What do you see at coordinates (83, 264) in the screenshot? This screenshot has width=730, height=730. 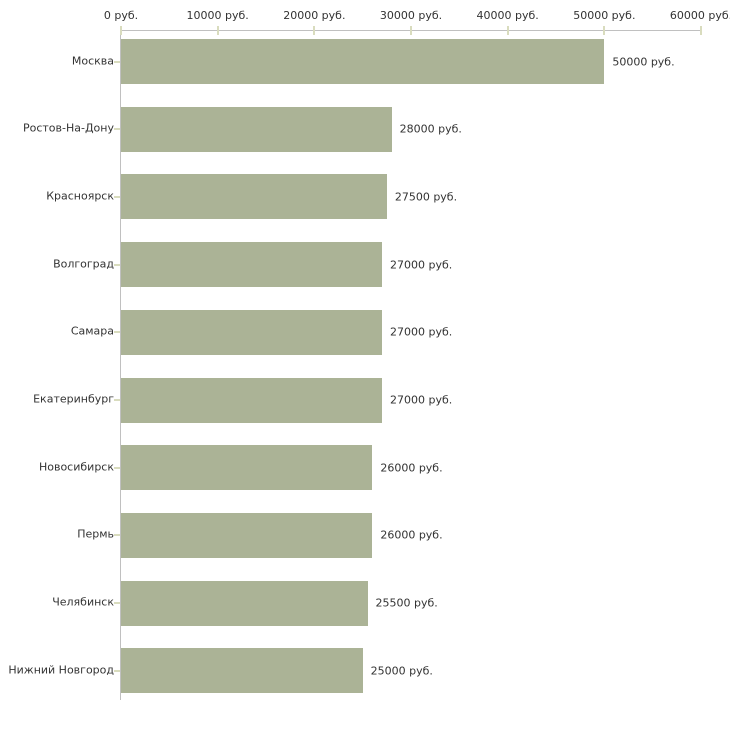 I see `category-label: Волгоград` at bounding box center [83, 264].